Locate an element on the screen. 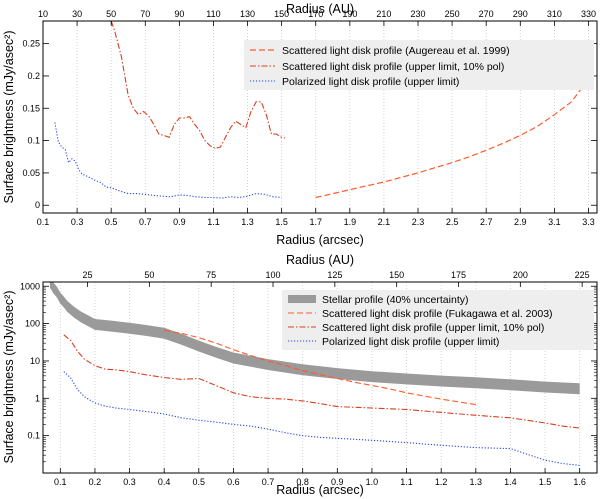 The image size is (600, 499). top-x-tick-label: 250 is located at coordinates (452, 14).